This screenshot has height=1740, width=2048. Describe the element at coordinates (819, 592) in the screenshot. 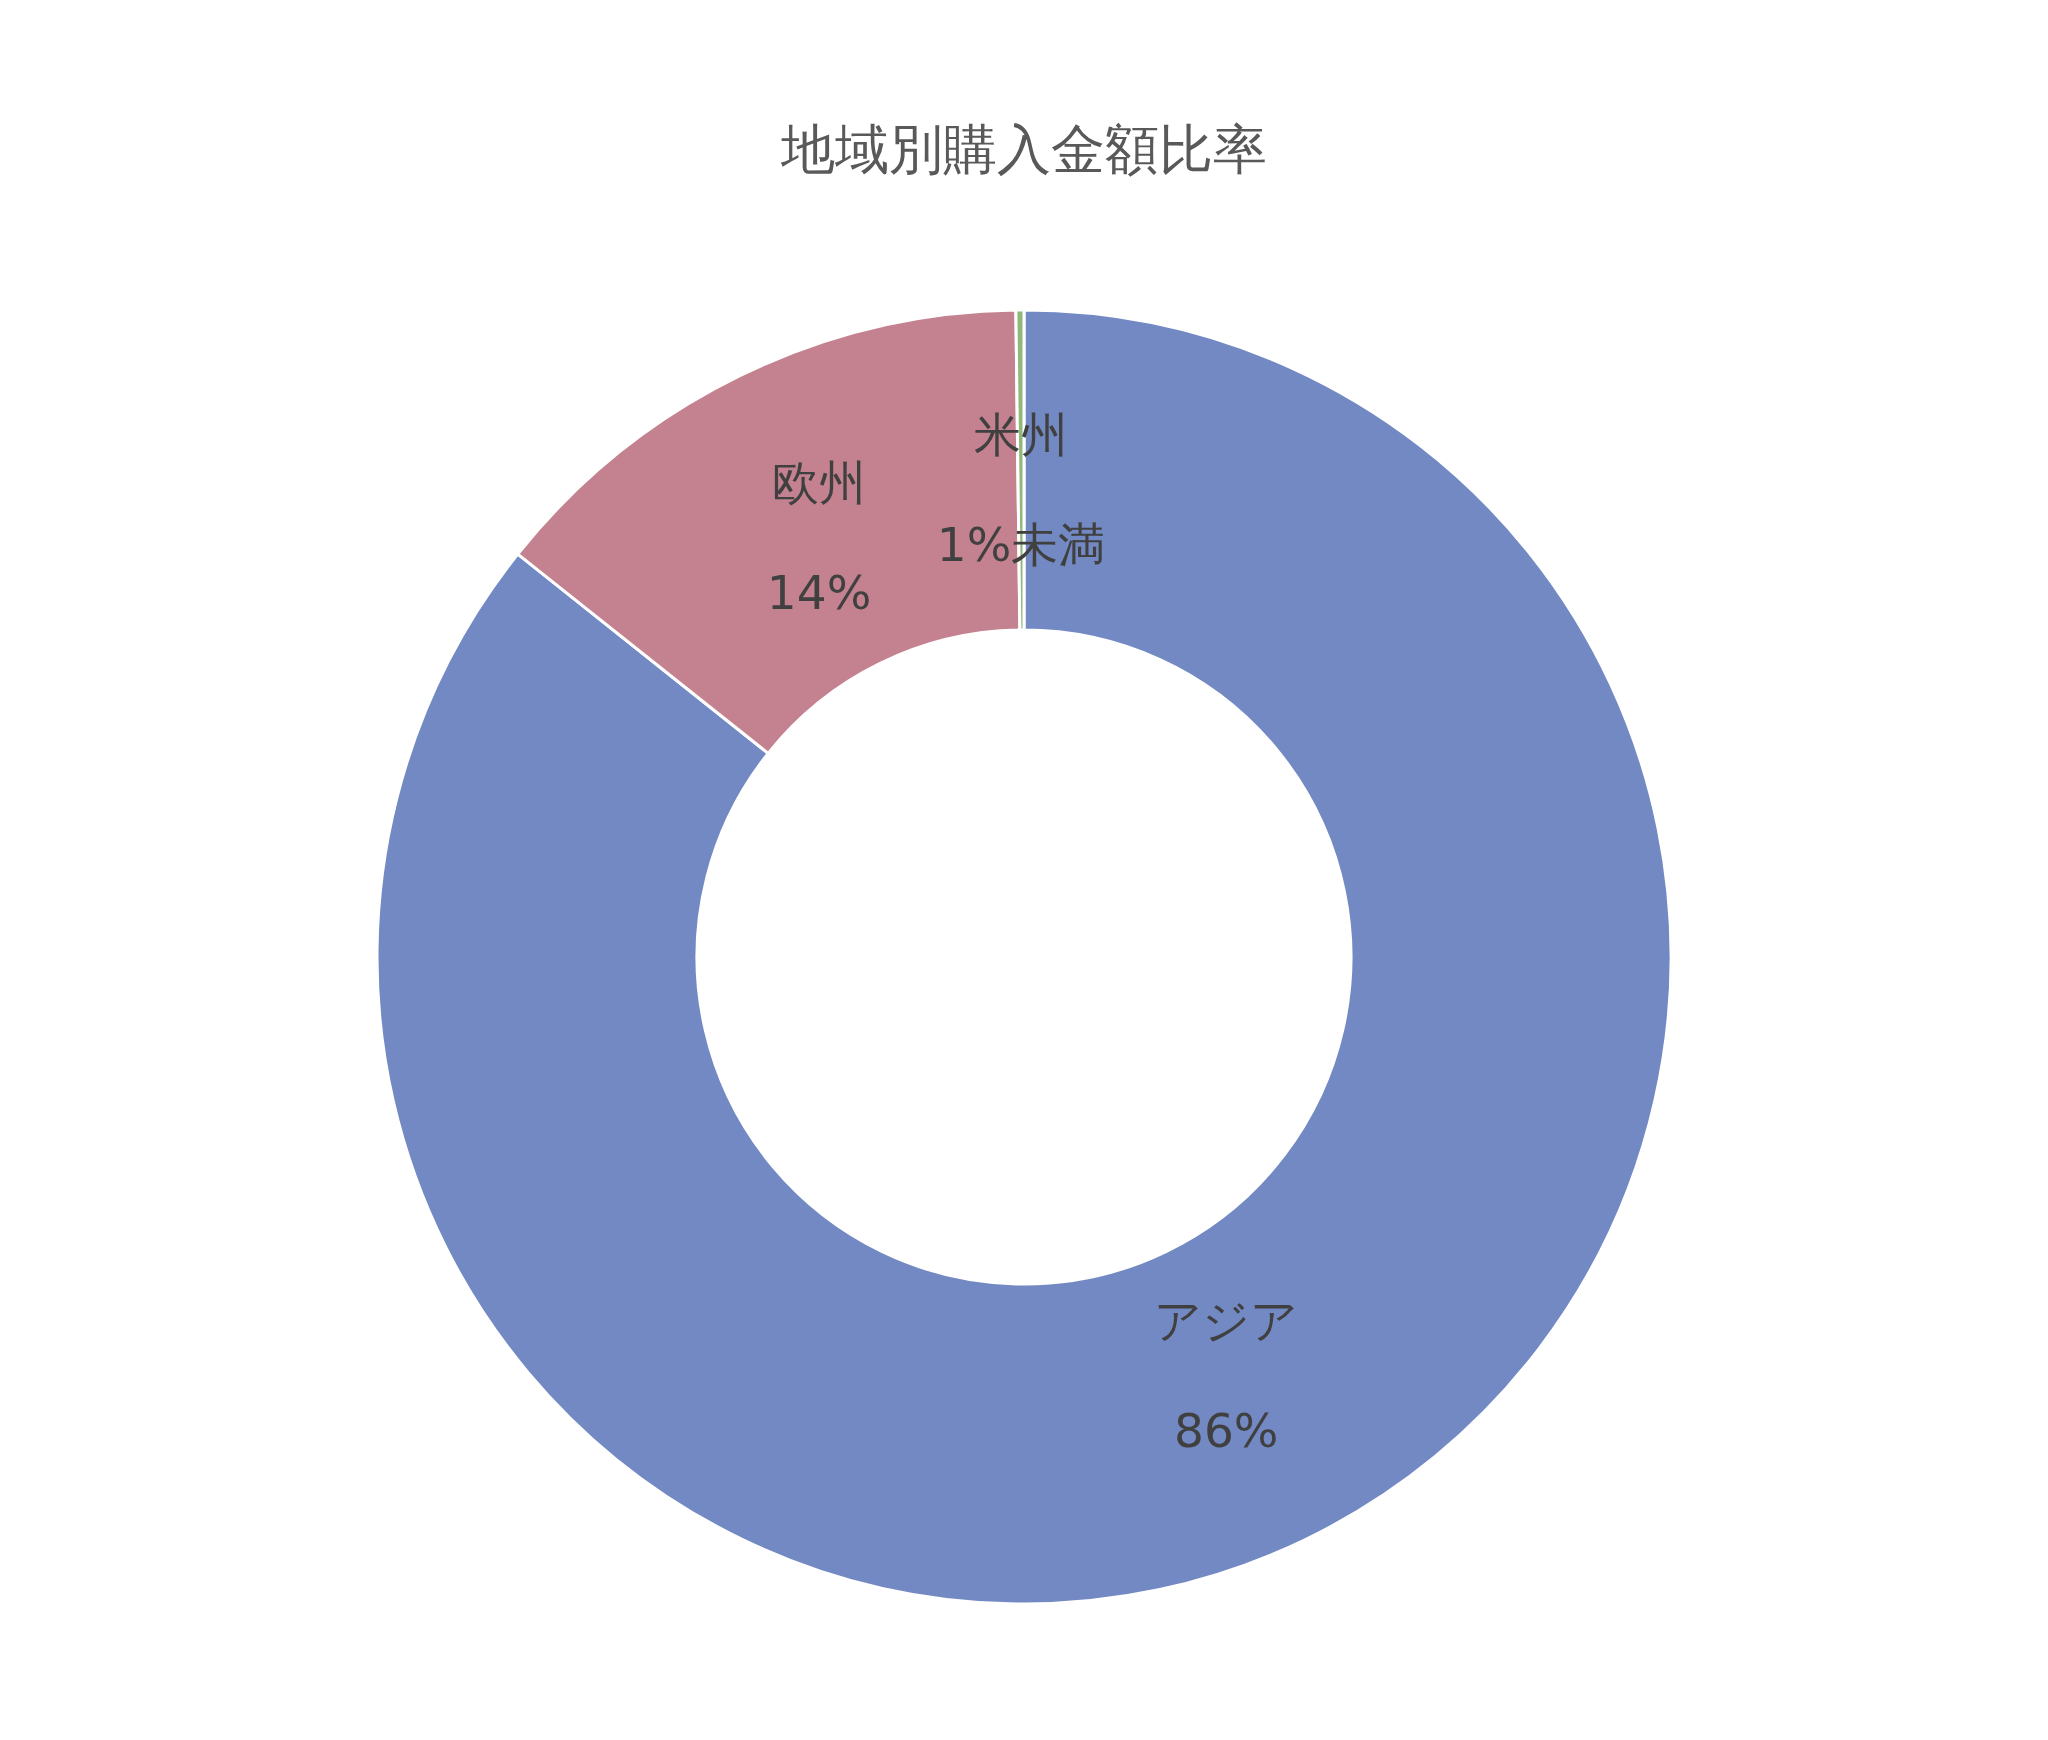

I see `data-label: 14%` at that location.